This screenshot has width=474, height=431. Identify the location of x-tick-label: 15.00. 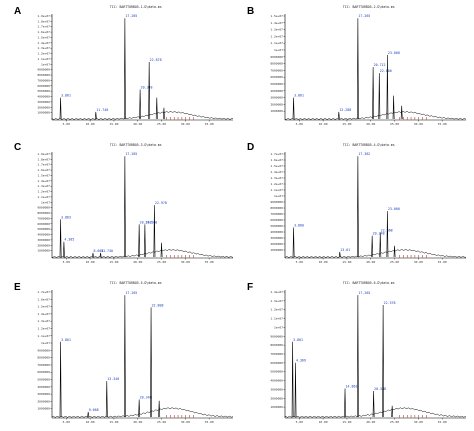
(113, 124).